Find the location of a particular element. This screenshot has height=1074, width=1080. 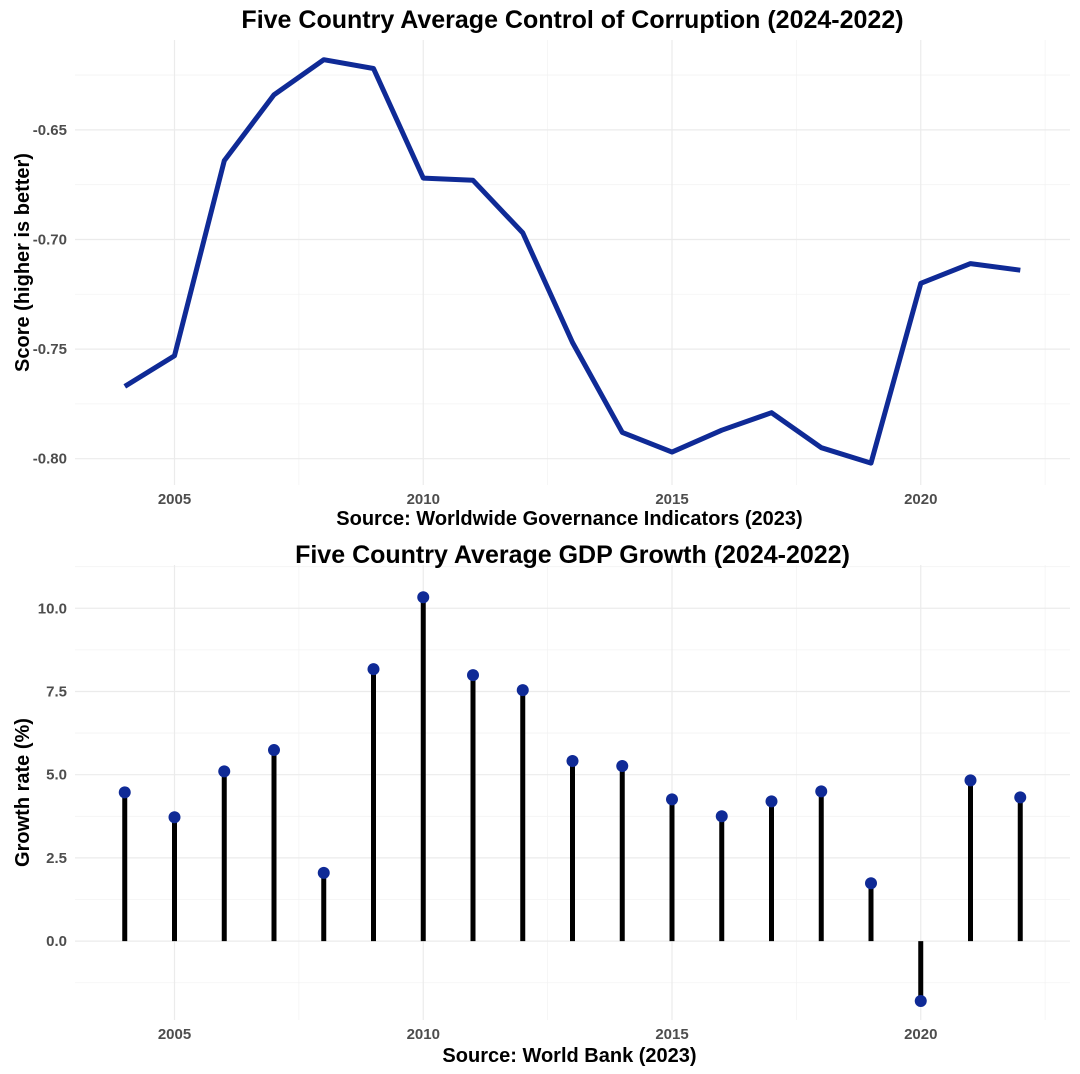

y-tick-label: 0.0 is located at coordinates (56, 941).